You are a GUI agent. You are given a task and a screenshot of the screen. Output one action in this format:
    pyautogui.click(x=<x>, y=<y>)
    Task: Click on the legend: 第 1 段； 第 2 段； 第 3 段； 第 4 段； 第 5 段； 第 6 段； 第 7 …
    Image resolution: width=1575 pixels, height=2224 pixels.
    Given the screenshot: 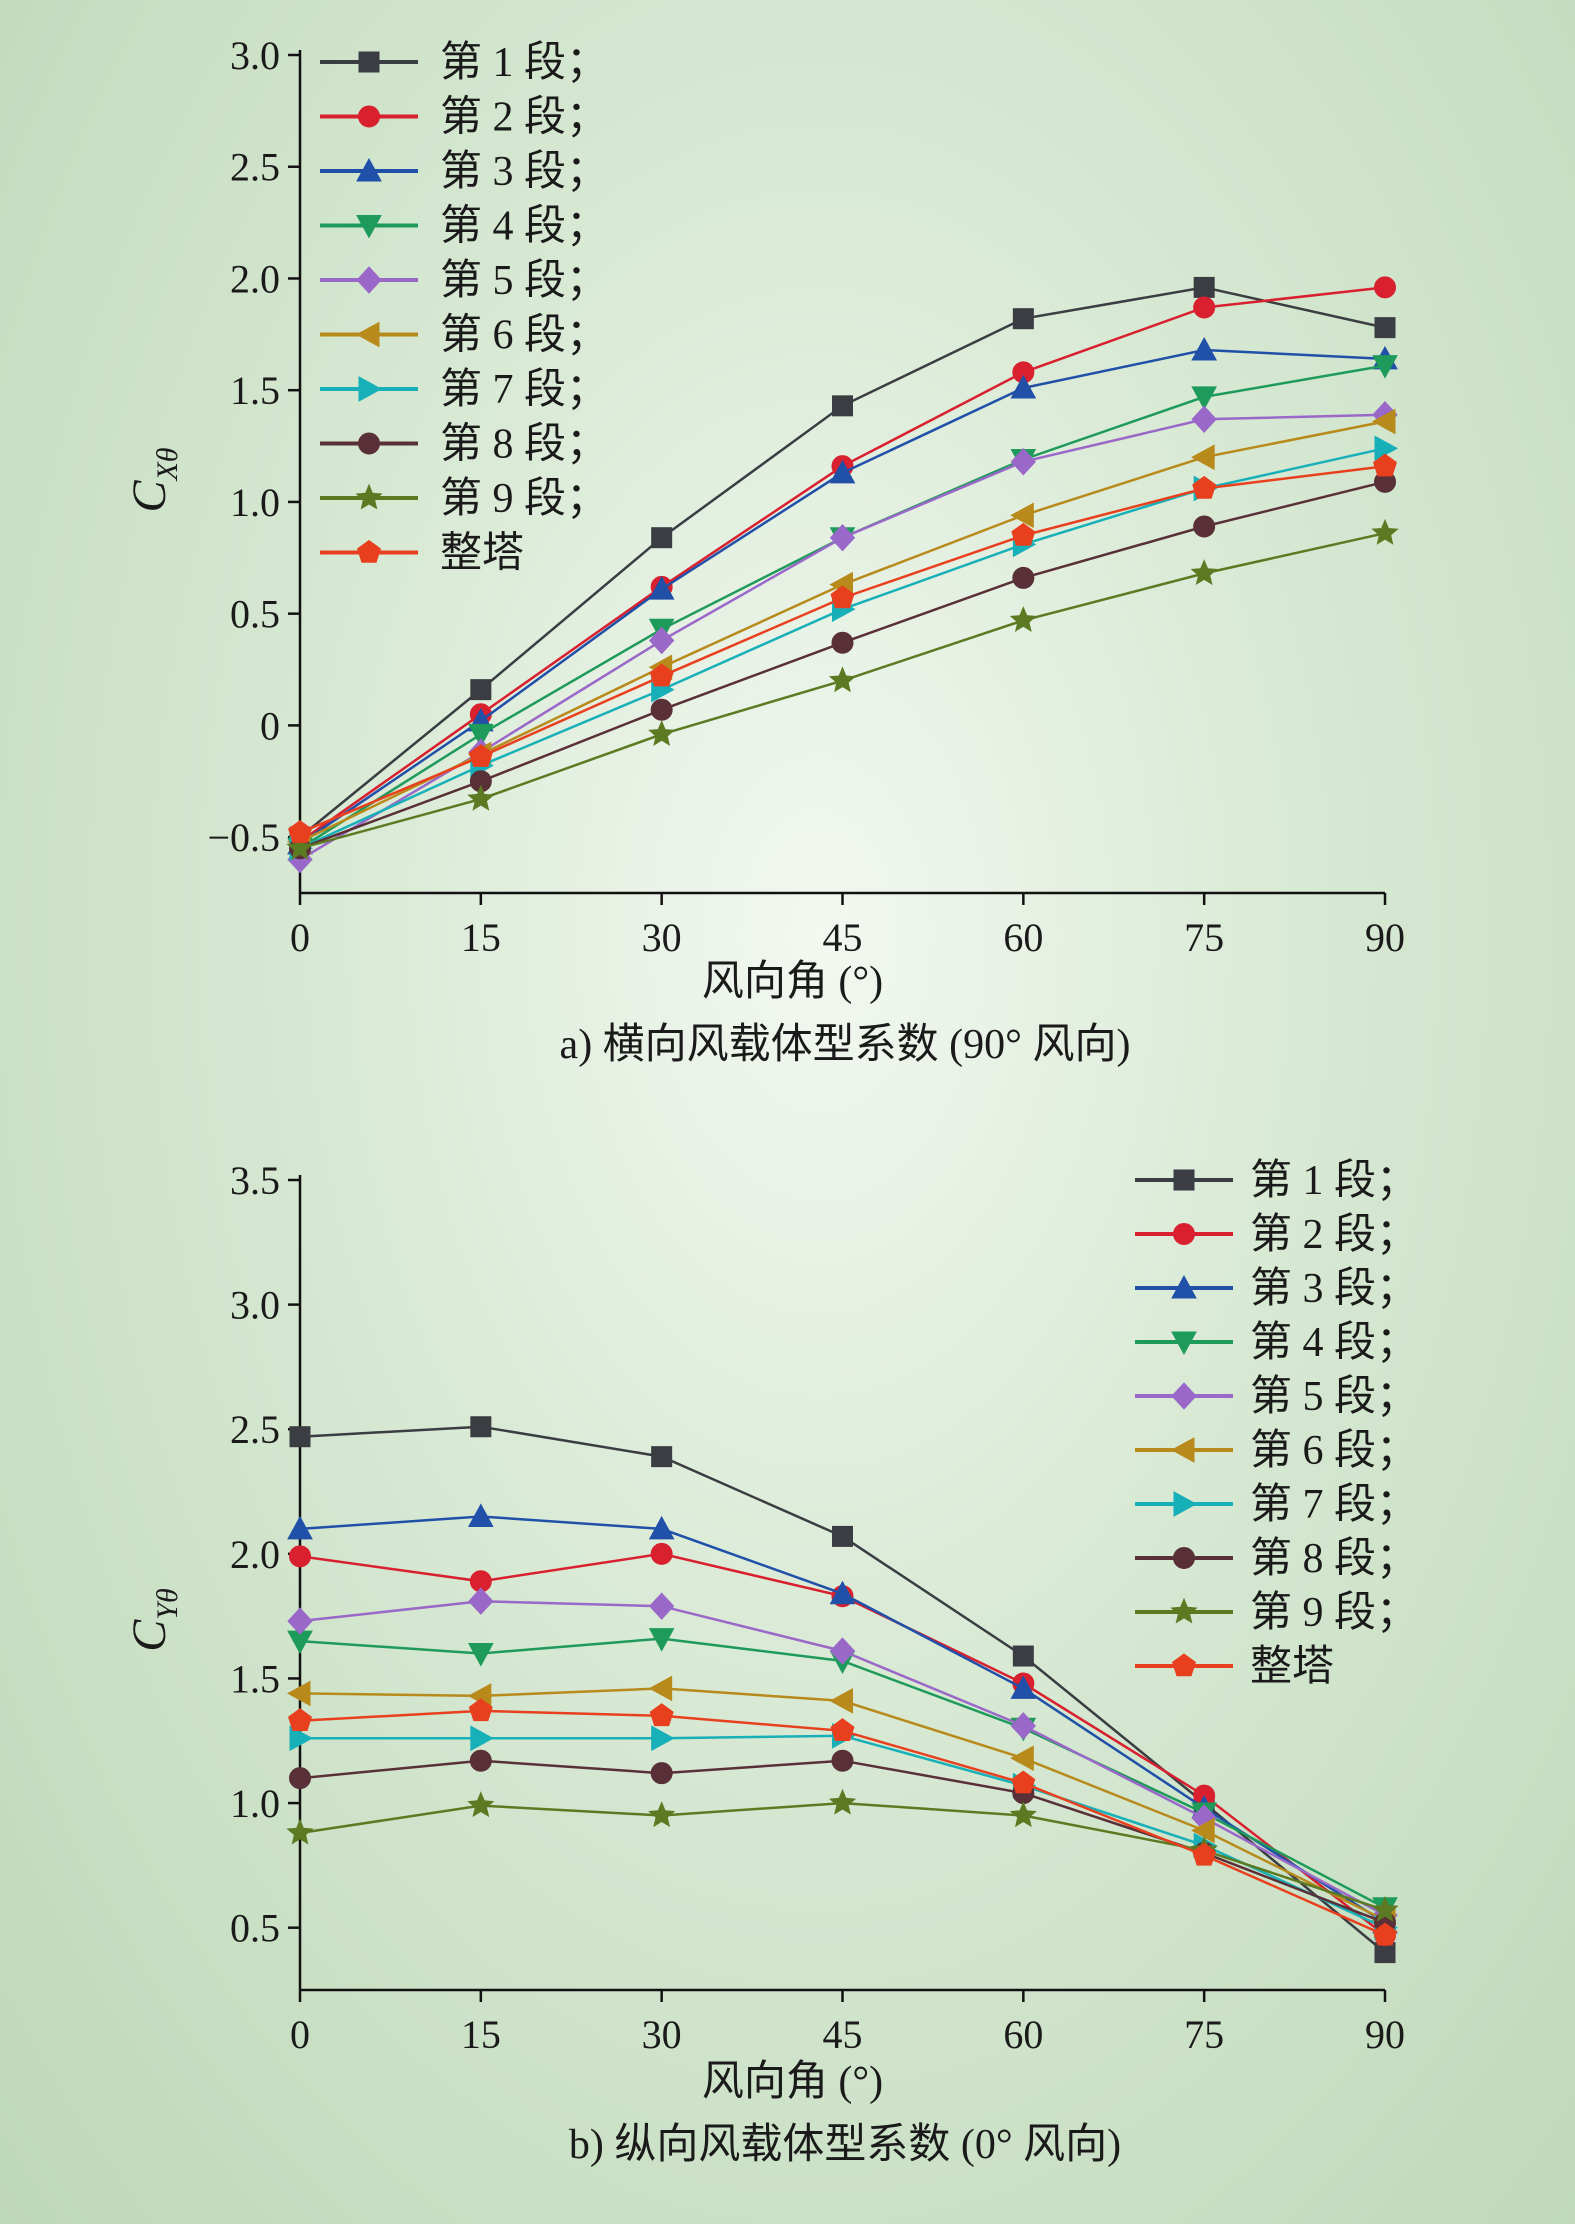 What is the action you would take?
    pyautogui.click(x=1276, y=1424)
    